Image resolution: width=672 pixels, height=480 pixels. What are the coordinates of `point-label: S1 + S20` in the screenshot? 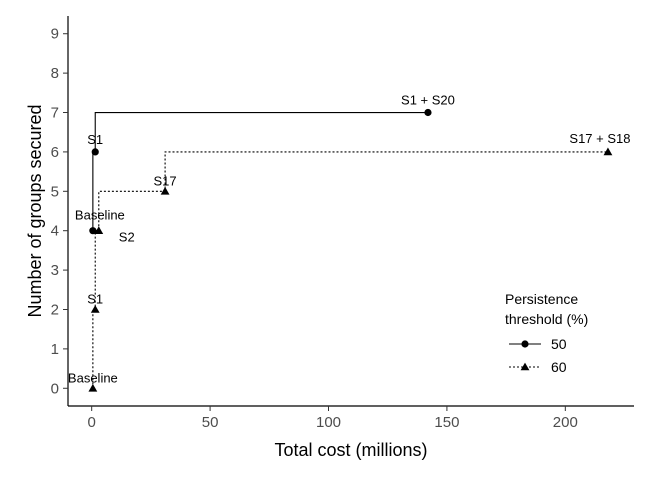 It's located at (428, 100).